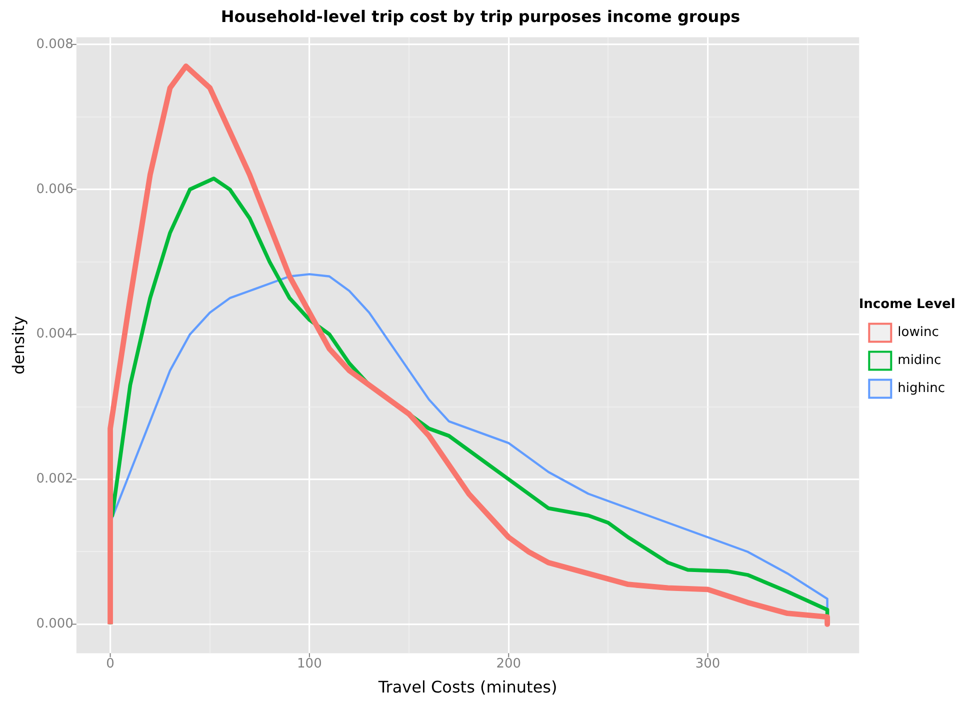  What do you see at coordinates (907, 304) in the screenshot?
I see `legend-title: Income Level` at bounding box center [907, 304].